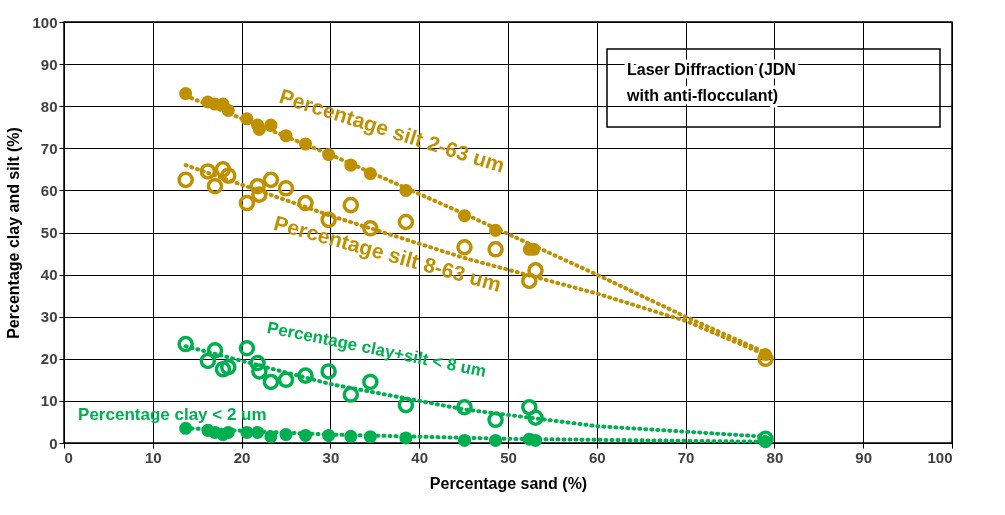 Image resolution: width=1005 pixels, height=515 pixels. What do you see at coordinates (508, 483) in the screenshot?
I see `x-axis-title: Percentage sand (%)` at bounding box center [508, 483].